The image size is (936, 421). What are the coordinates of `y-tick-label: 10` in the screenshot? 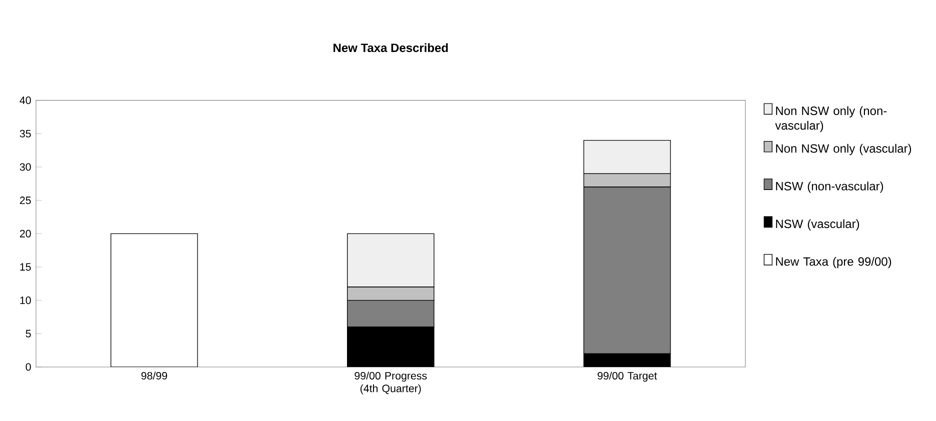 It's located at (25, 300).